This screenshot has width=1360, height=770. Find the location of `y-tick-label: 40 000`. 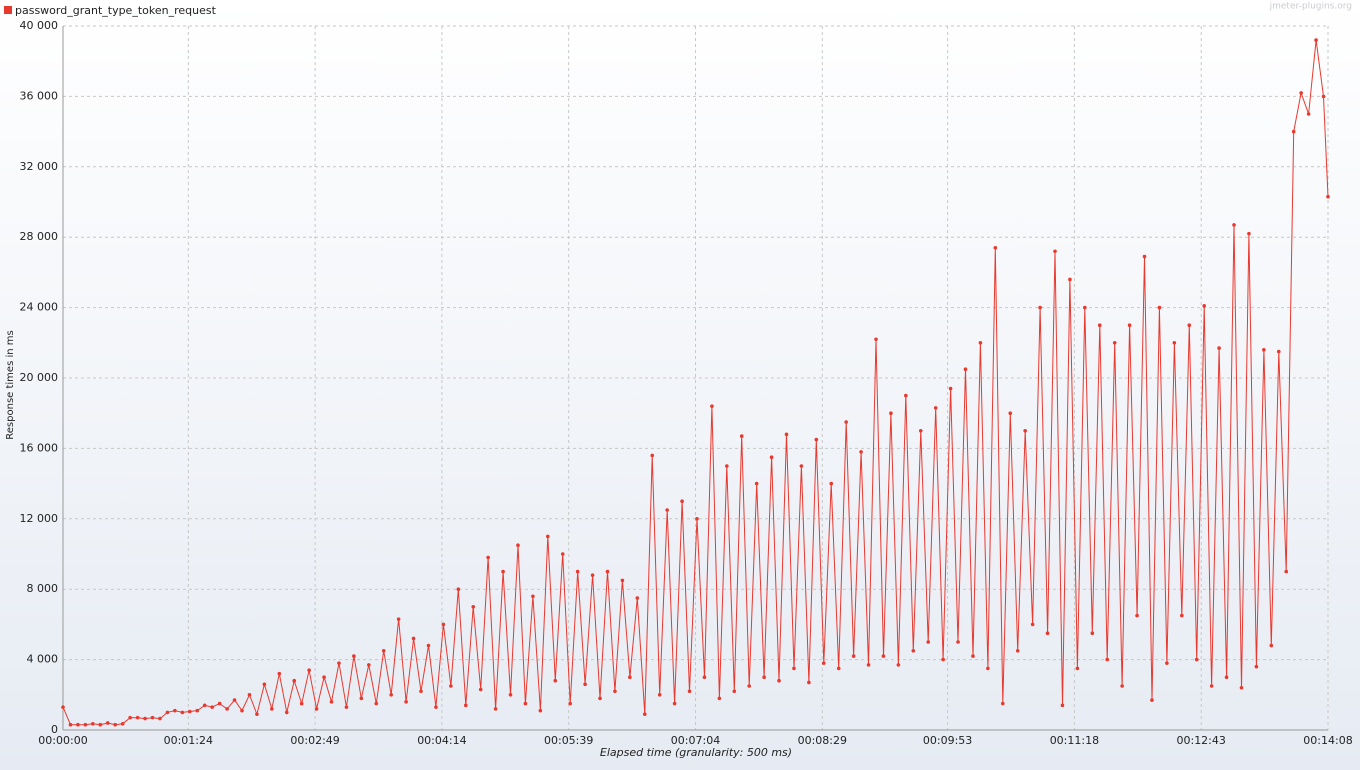

y-tick-label: 40 000 is located at coordinates (39, 25).